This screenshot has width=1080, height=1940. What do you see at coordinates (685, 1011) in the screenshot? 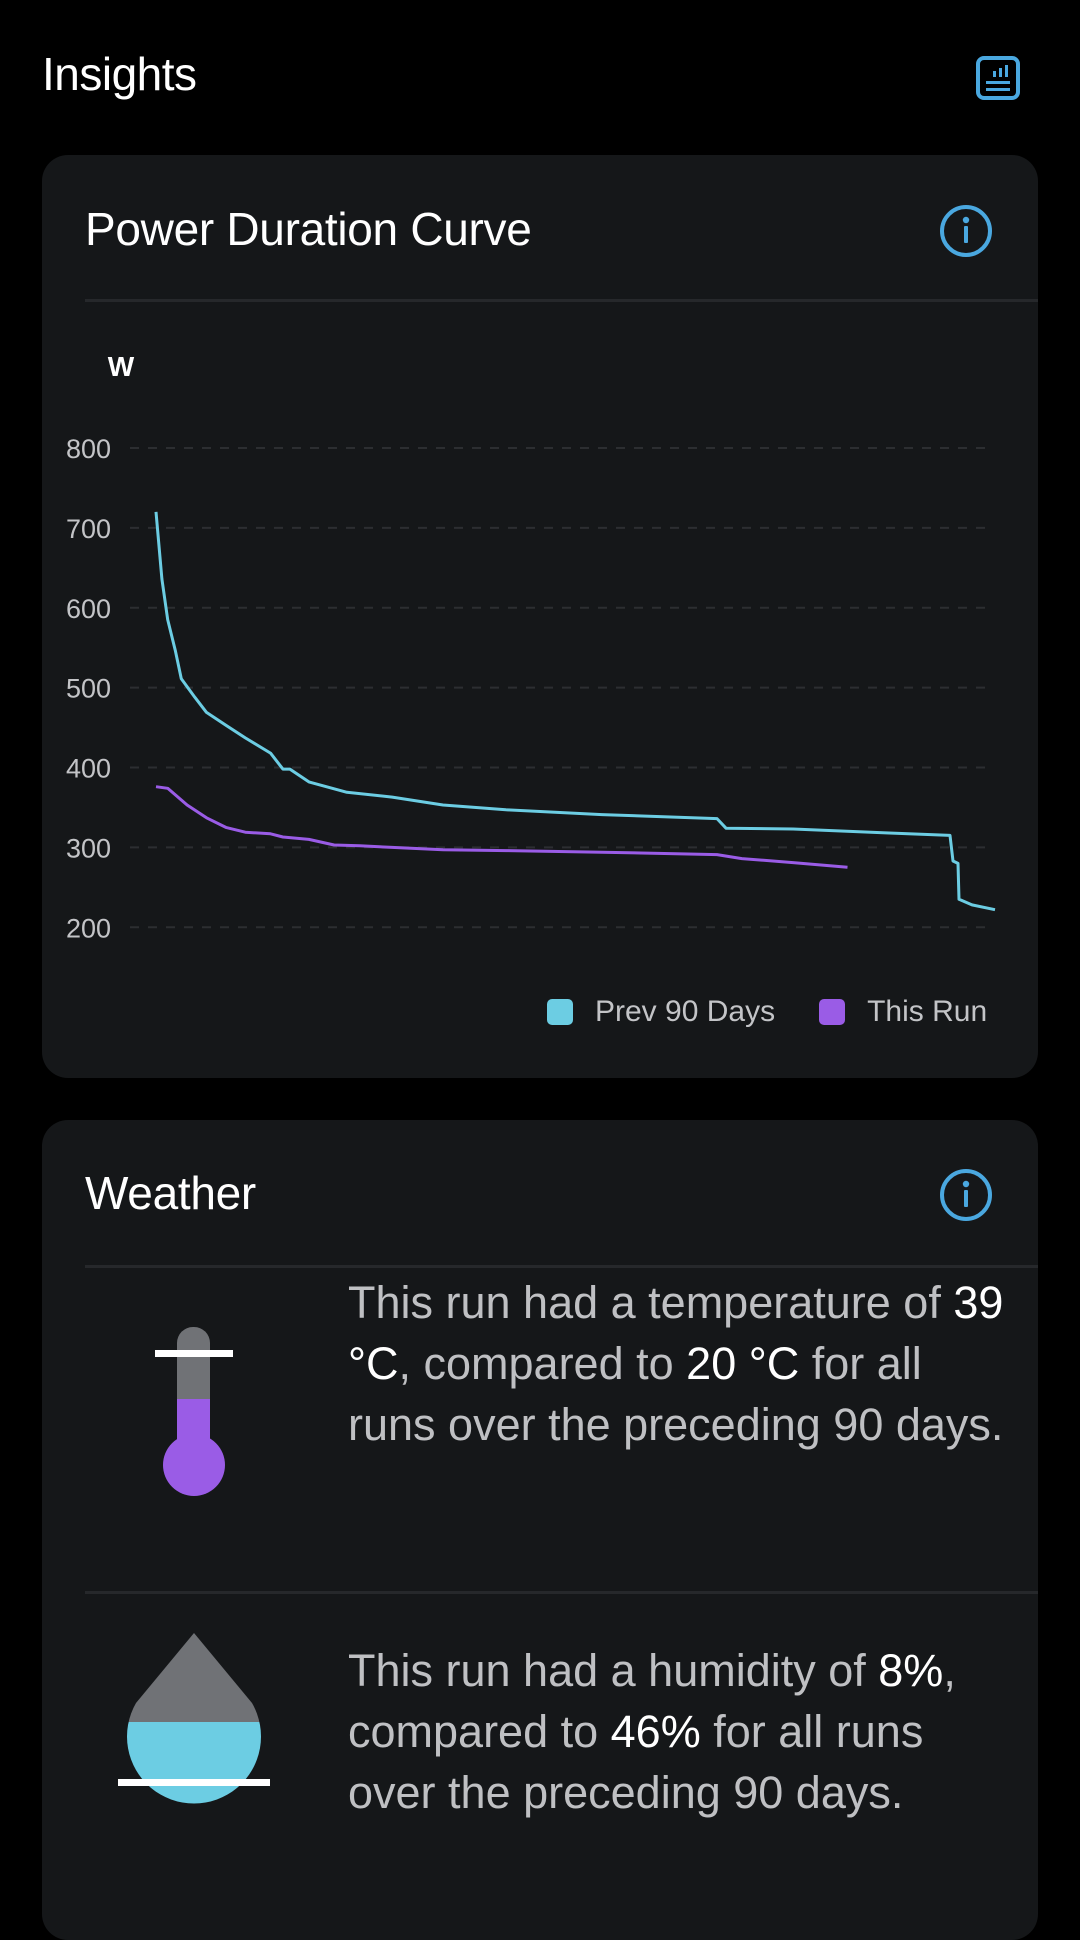
I see `legend-label-prev: Prev 90 Days` at bounding box center [685, 1011].